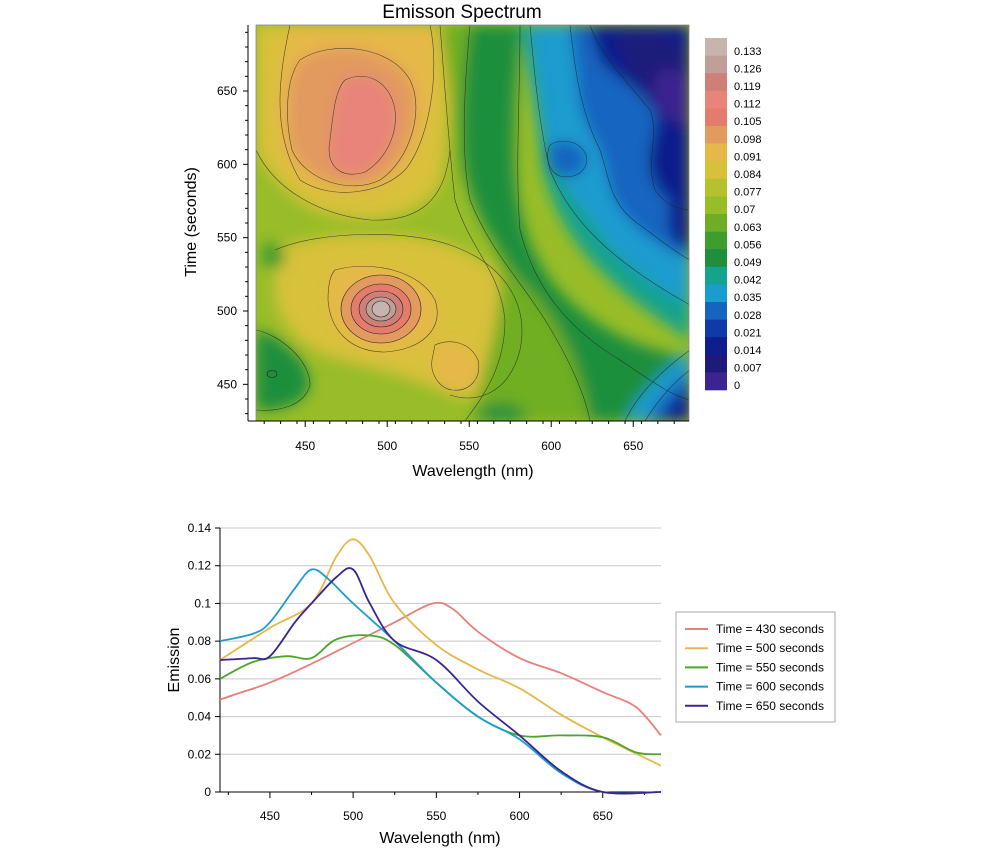 This screenshot has width=1000, height=848. What do you see at coordinates (747, 105) in the screenshot?
I see `colorbar-label: 0.112` at bounding box center [747, 105].